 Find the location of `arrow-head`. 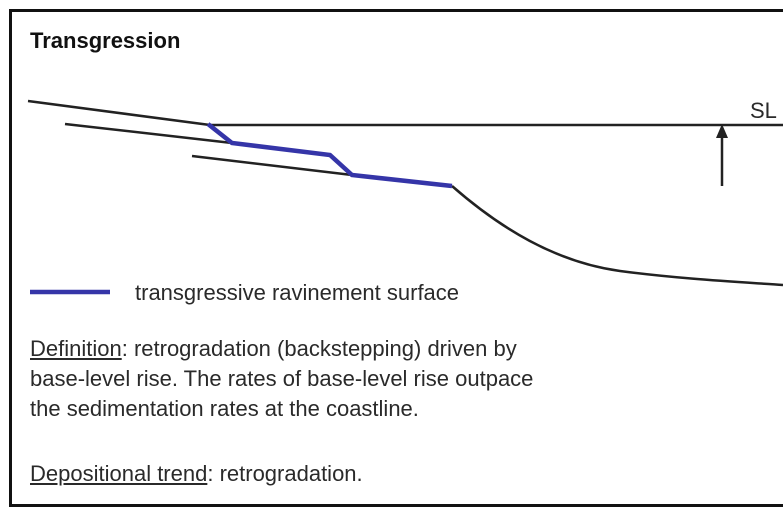

arrow-head is located at coordinates (722, 131).